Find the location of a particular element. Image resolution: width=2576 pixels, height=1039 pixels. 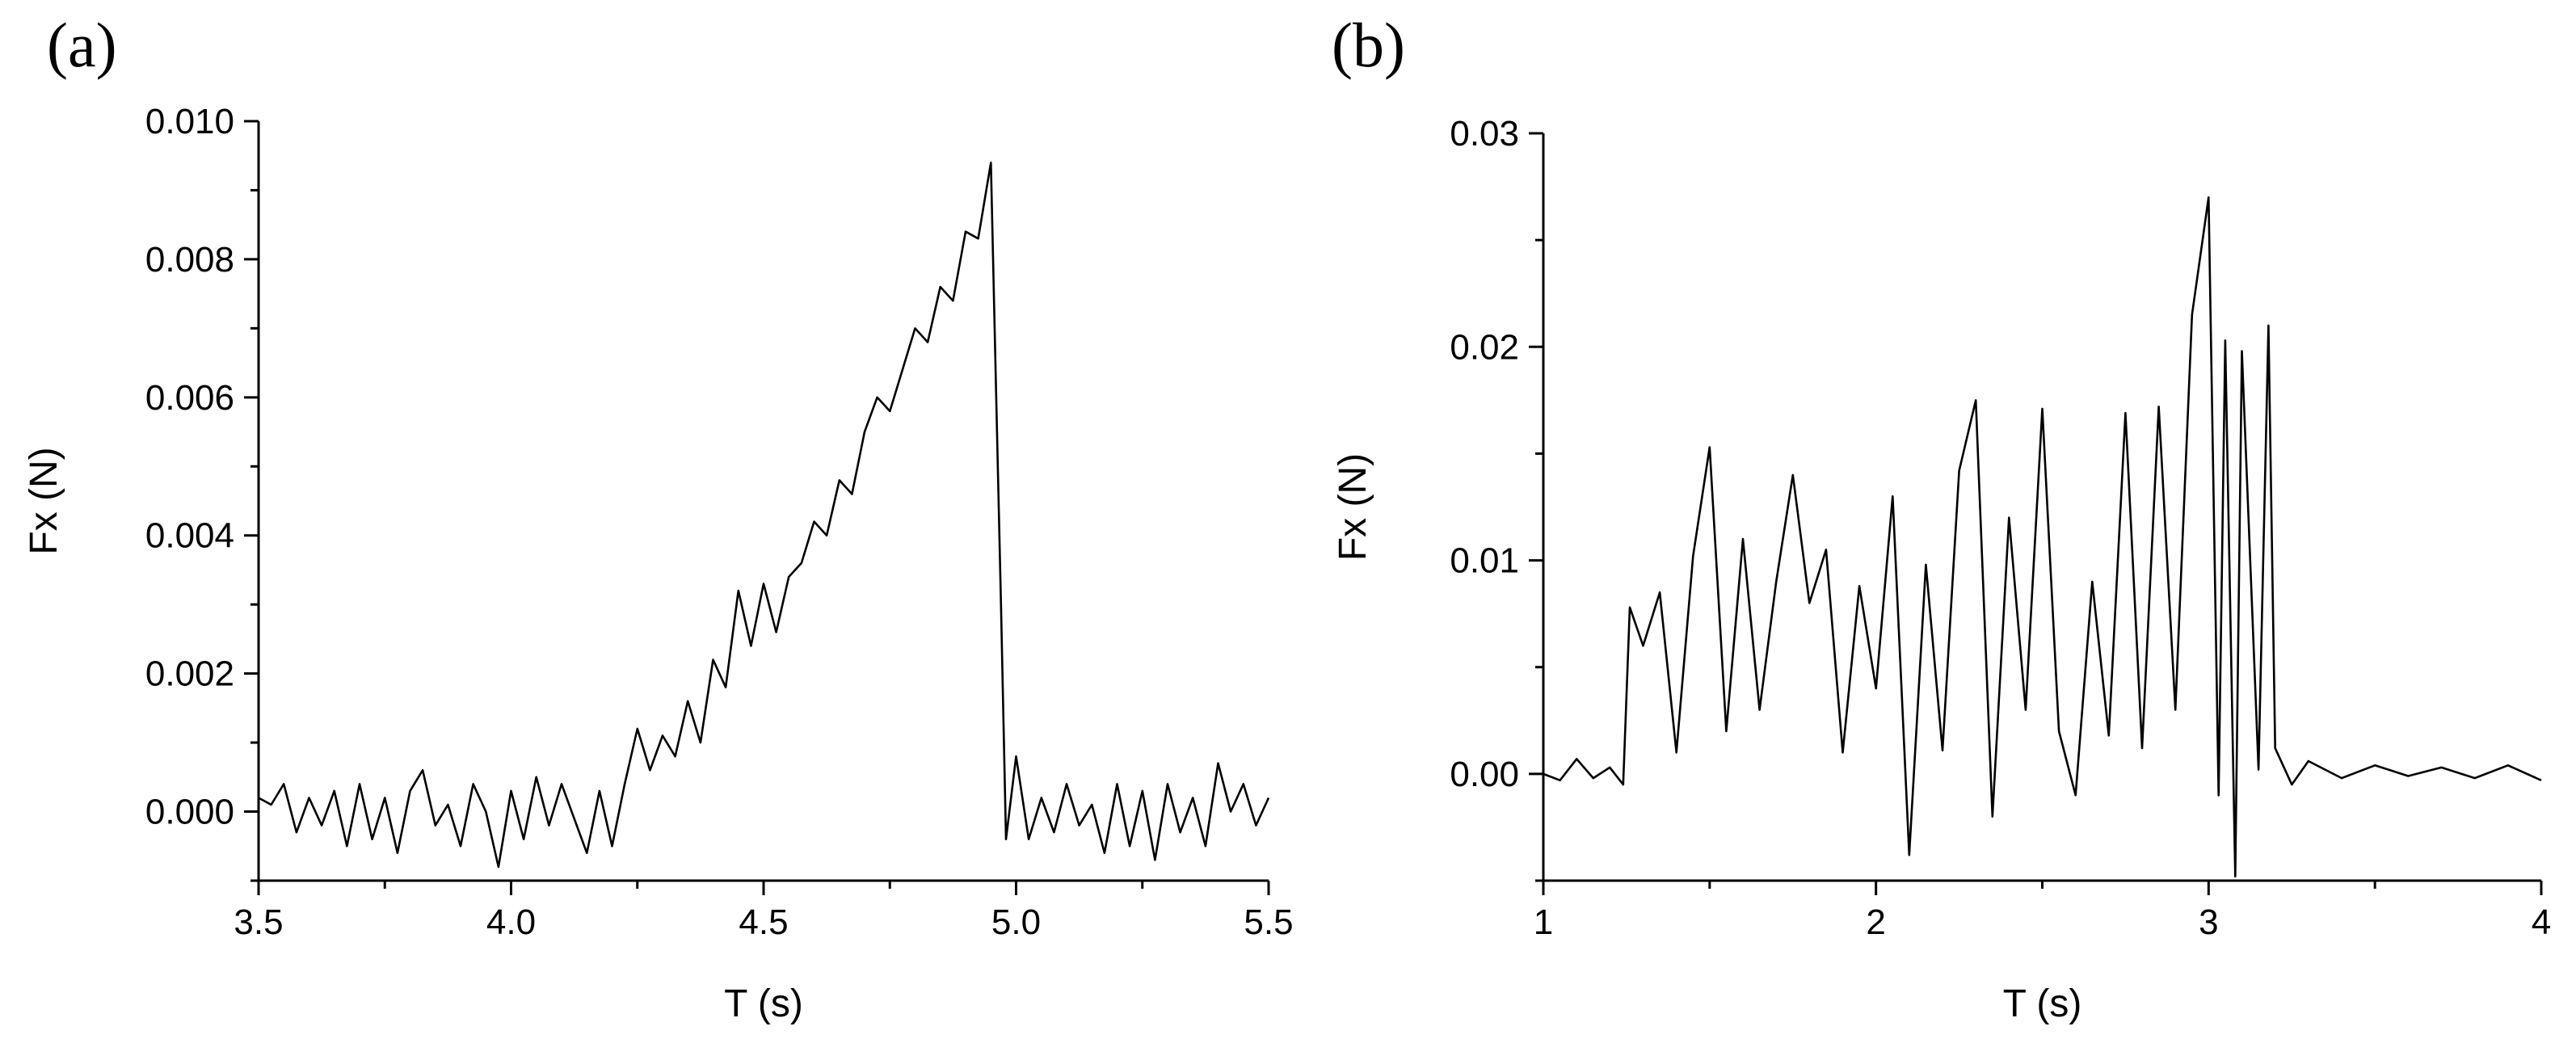

panel-a-x-tick-label: 4.0 is located at coordinates (511, 922).